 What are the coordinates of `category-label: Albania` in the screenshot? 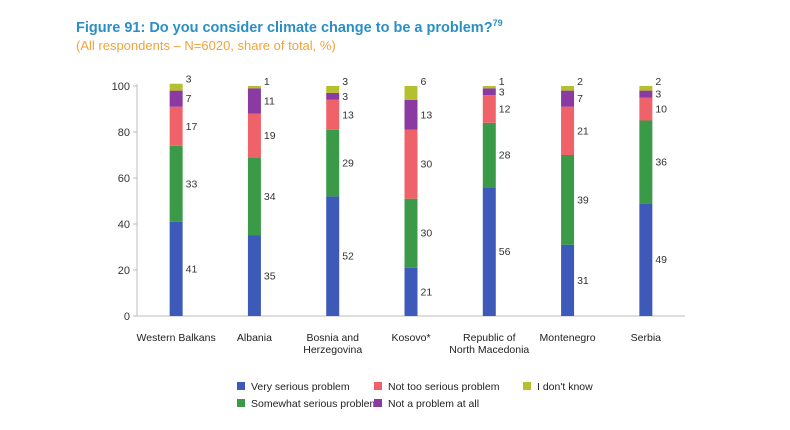 It's located at (254, 338).